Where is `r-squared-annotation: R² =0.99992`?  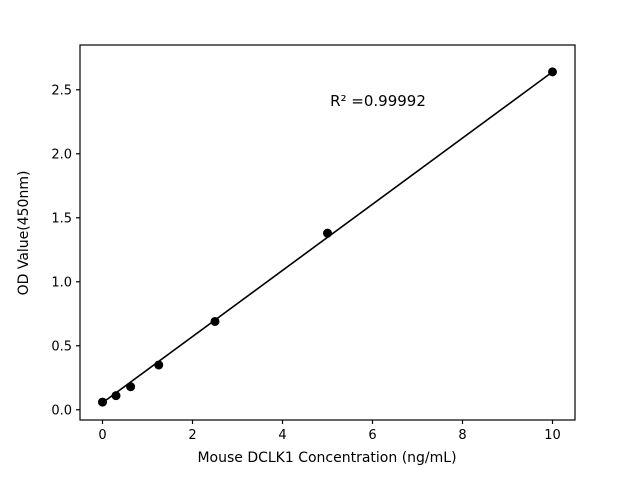
r-squared-annotation: R² =0.99992 is located at coordinates (378, 101).